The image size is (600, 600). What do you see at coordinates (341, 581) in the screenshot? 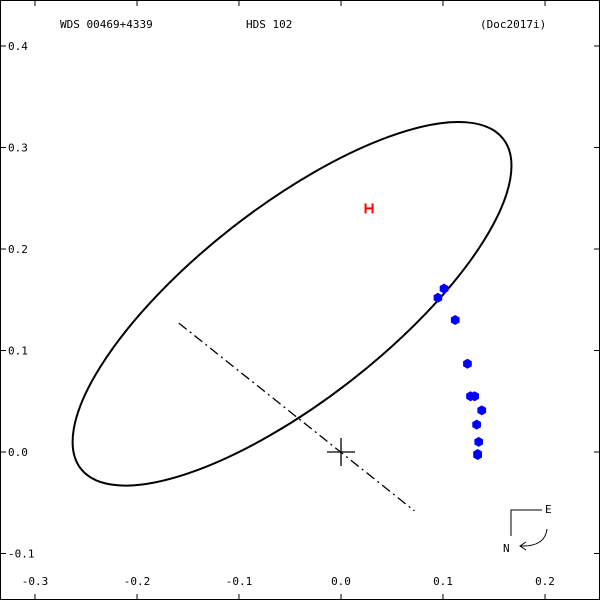
I see `x-tick-label: 0.0` at bounding box center [341, 581].